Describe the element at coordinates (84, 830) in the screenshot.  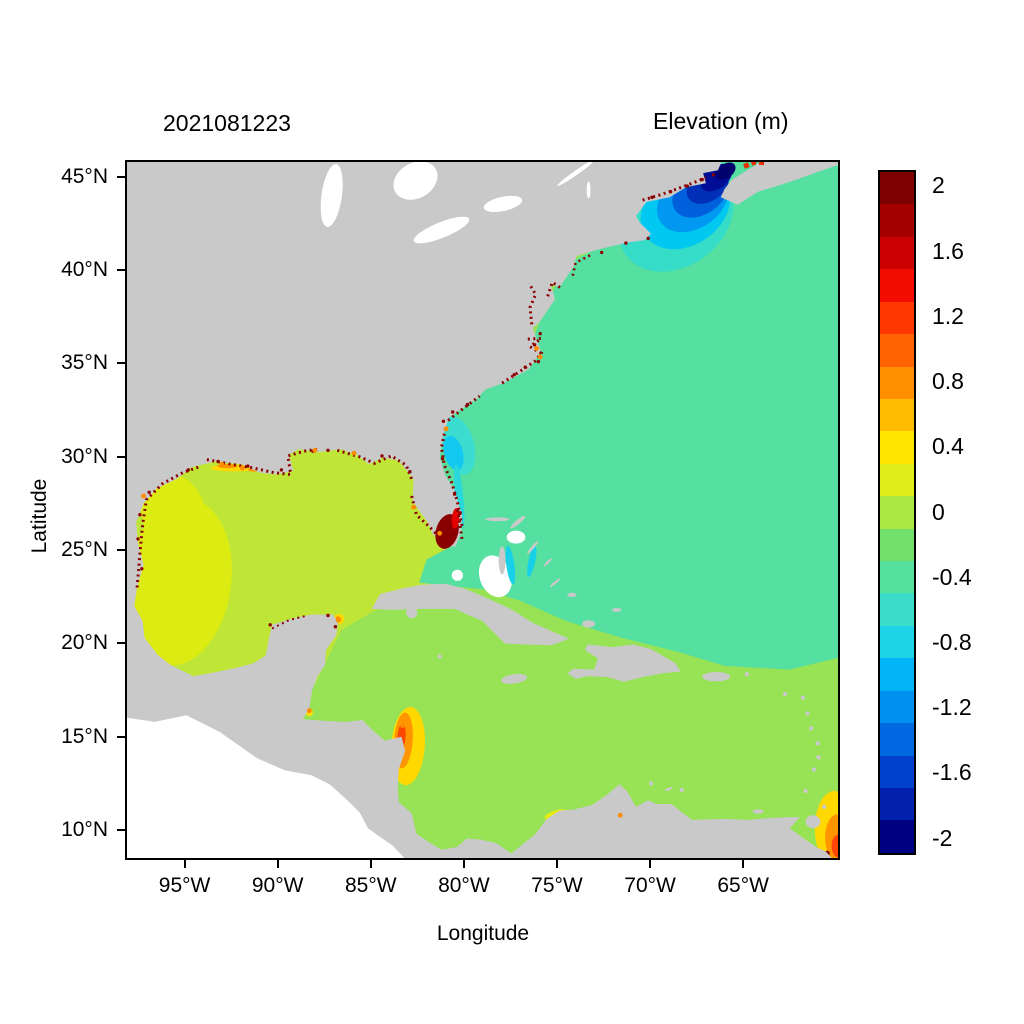
I see `y-tick-label: 10°N` at that location.